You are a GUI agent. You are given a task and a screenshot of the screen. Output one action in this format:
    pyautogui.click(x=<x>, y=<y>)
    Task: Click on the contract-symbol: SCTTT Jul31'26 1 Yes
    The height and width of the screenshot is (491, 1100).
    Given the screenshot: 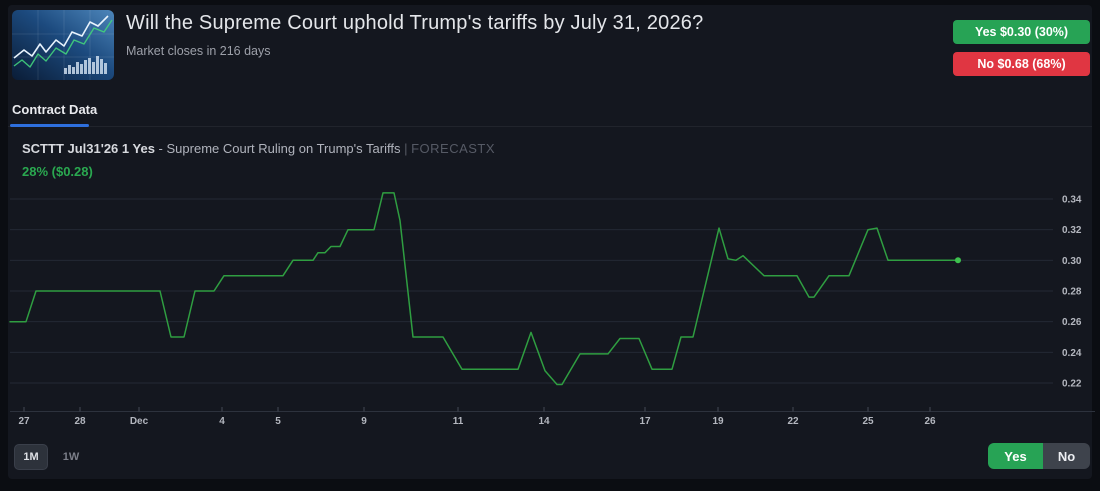 What is the action you would take?
    pyautogui.click(x=88, y=148)
    